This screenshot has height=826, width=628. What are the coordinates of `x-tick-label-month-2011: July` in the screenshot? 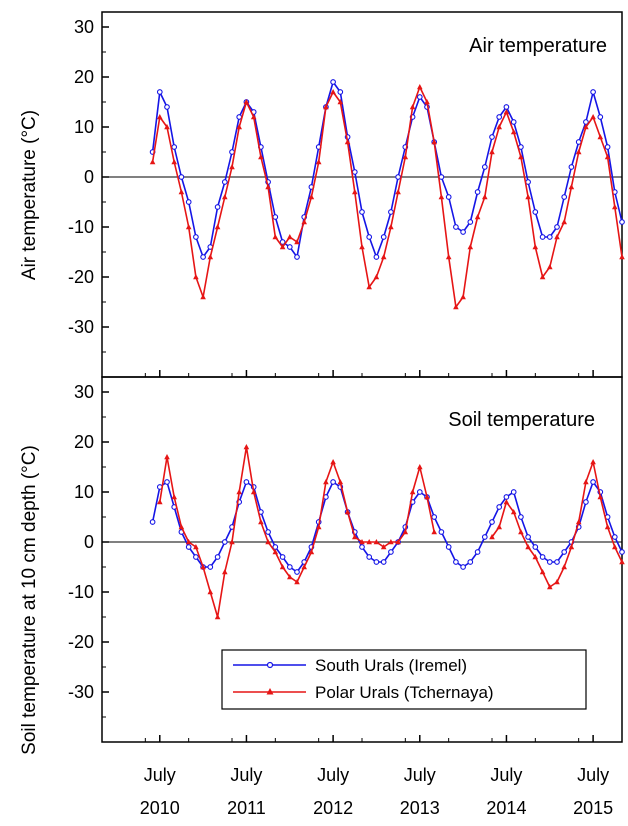 It's located at (246, 775).